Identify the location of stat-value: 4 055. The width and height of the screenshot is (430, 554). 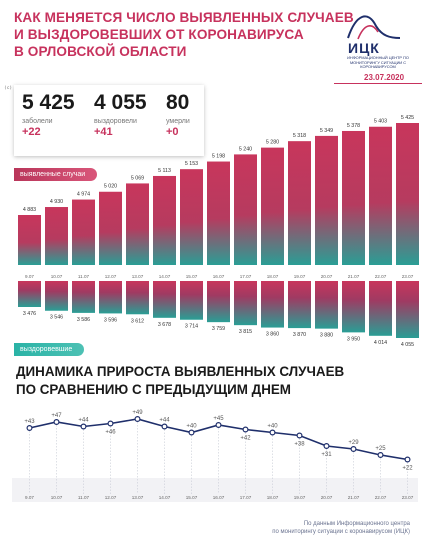
(120, 102).